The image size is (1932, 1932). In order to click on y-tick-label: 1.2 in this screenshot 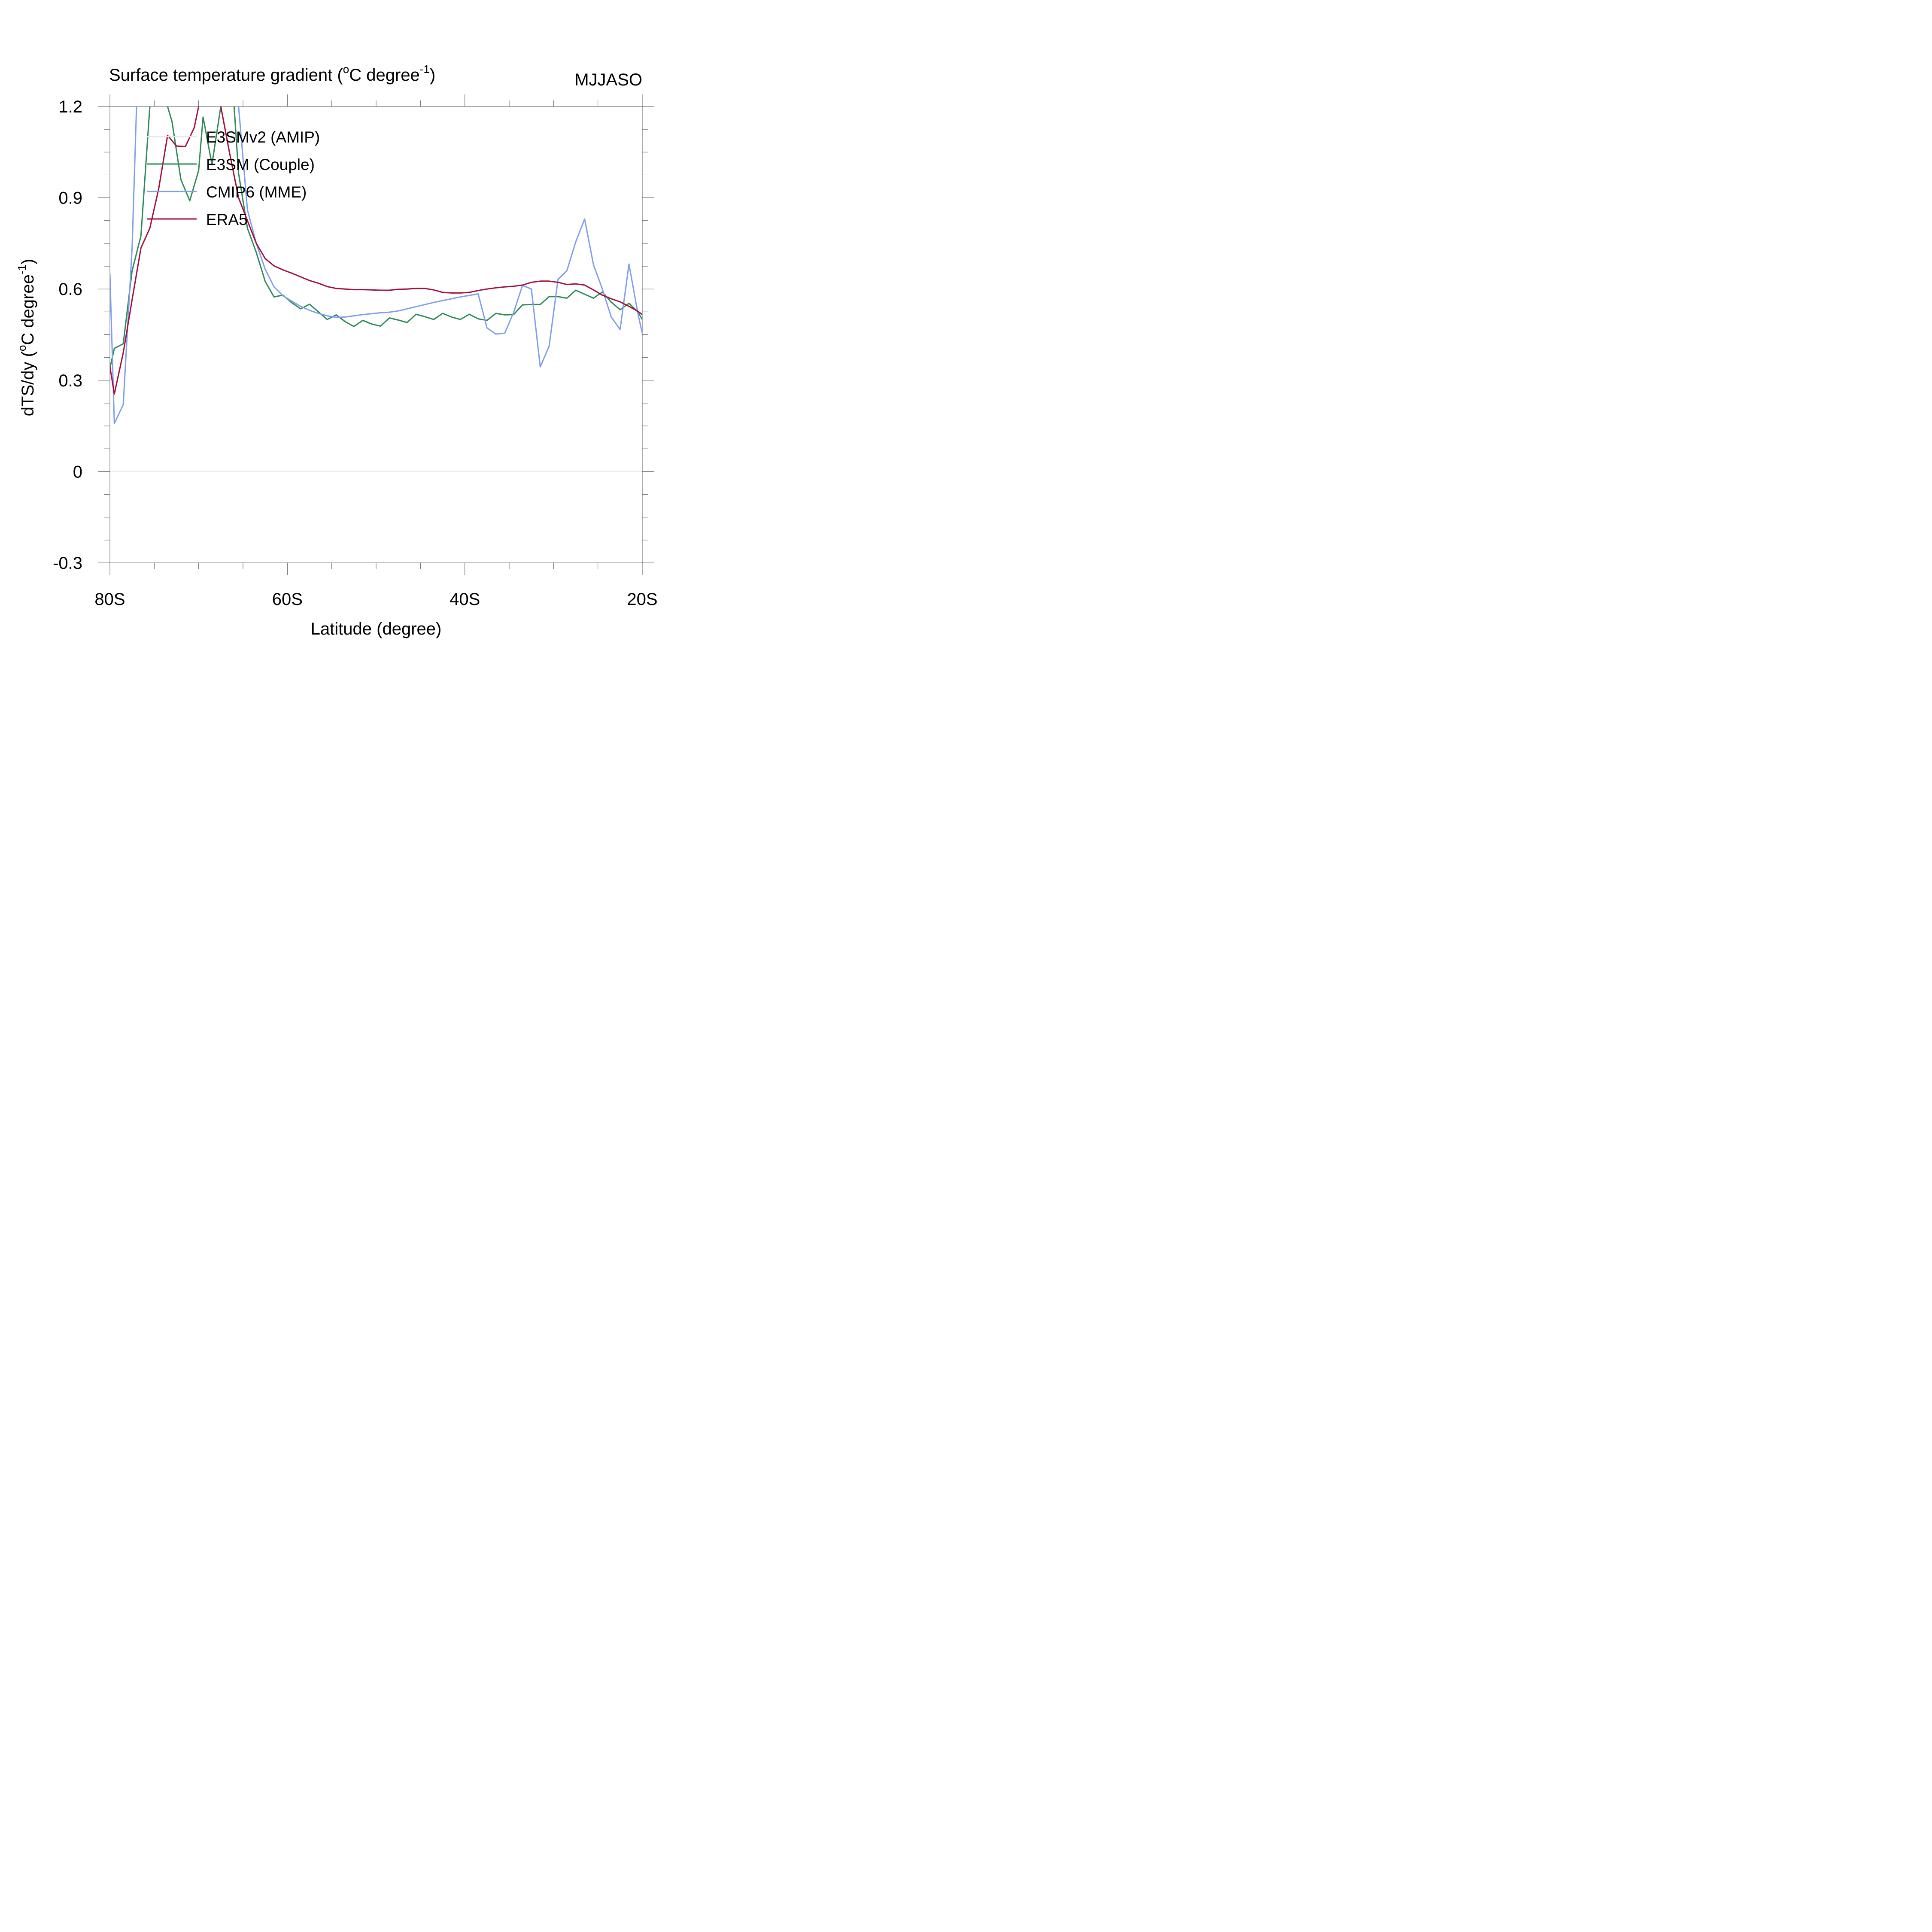, I will do `click(70, 106)`.